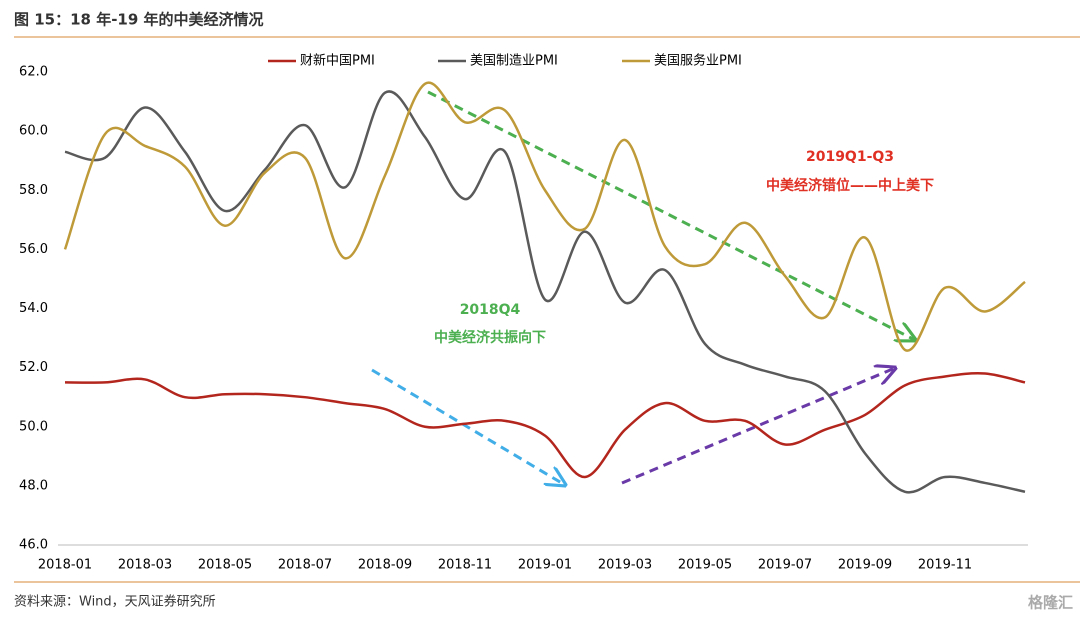 Image resolution: width=1080 pixels, height=618 pixels. What do you see at coordinates (33, 545) in the screenshot?
I see `y-tick-label: 46.0` at bounding box center [33, 545].